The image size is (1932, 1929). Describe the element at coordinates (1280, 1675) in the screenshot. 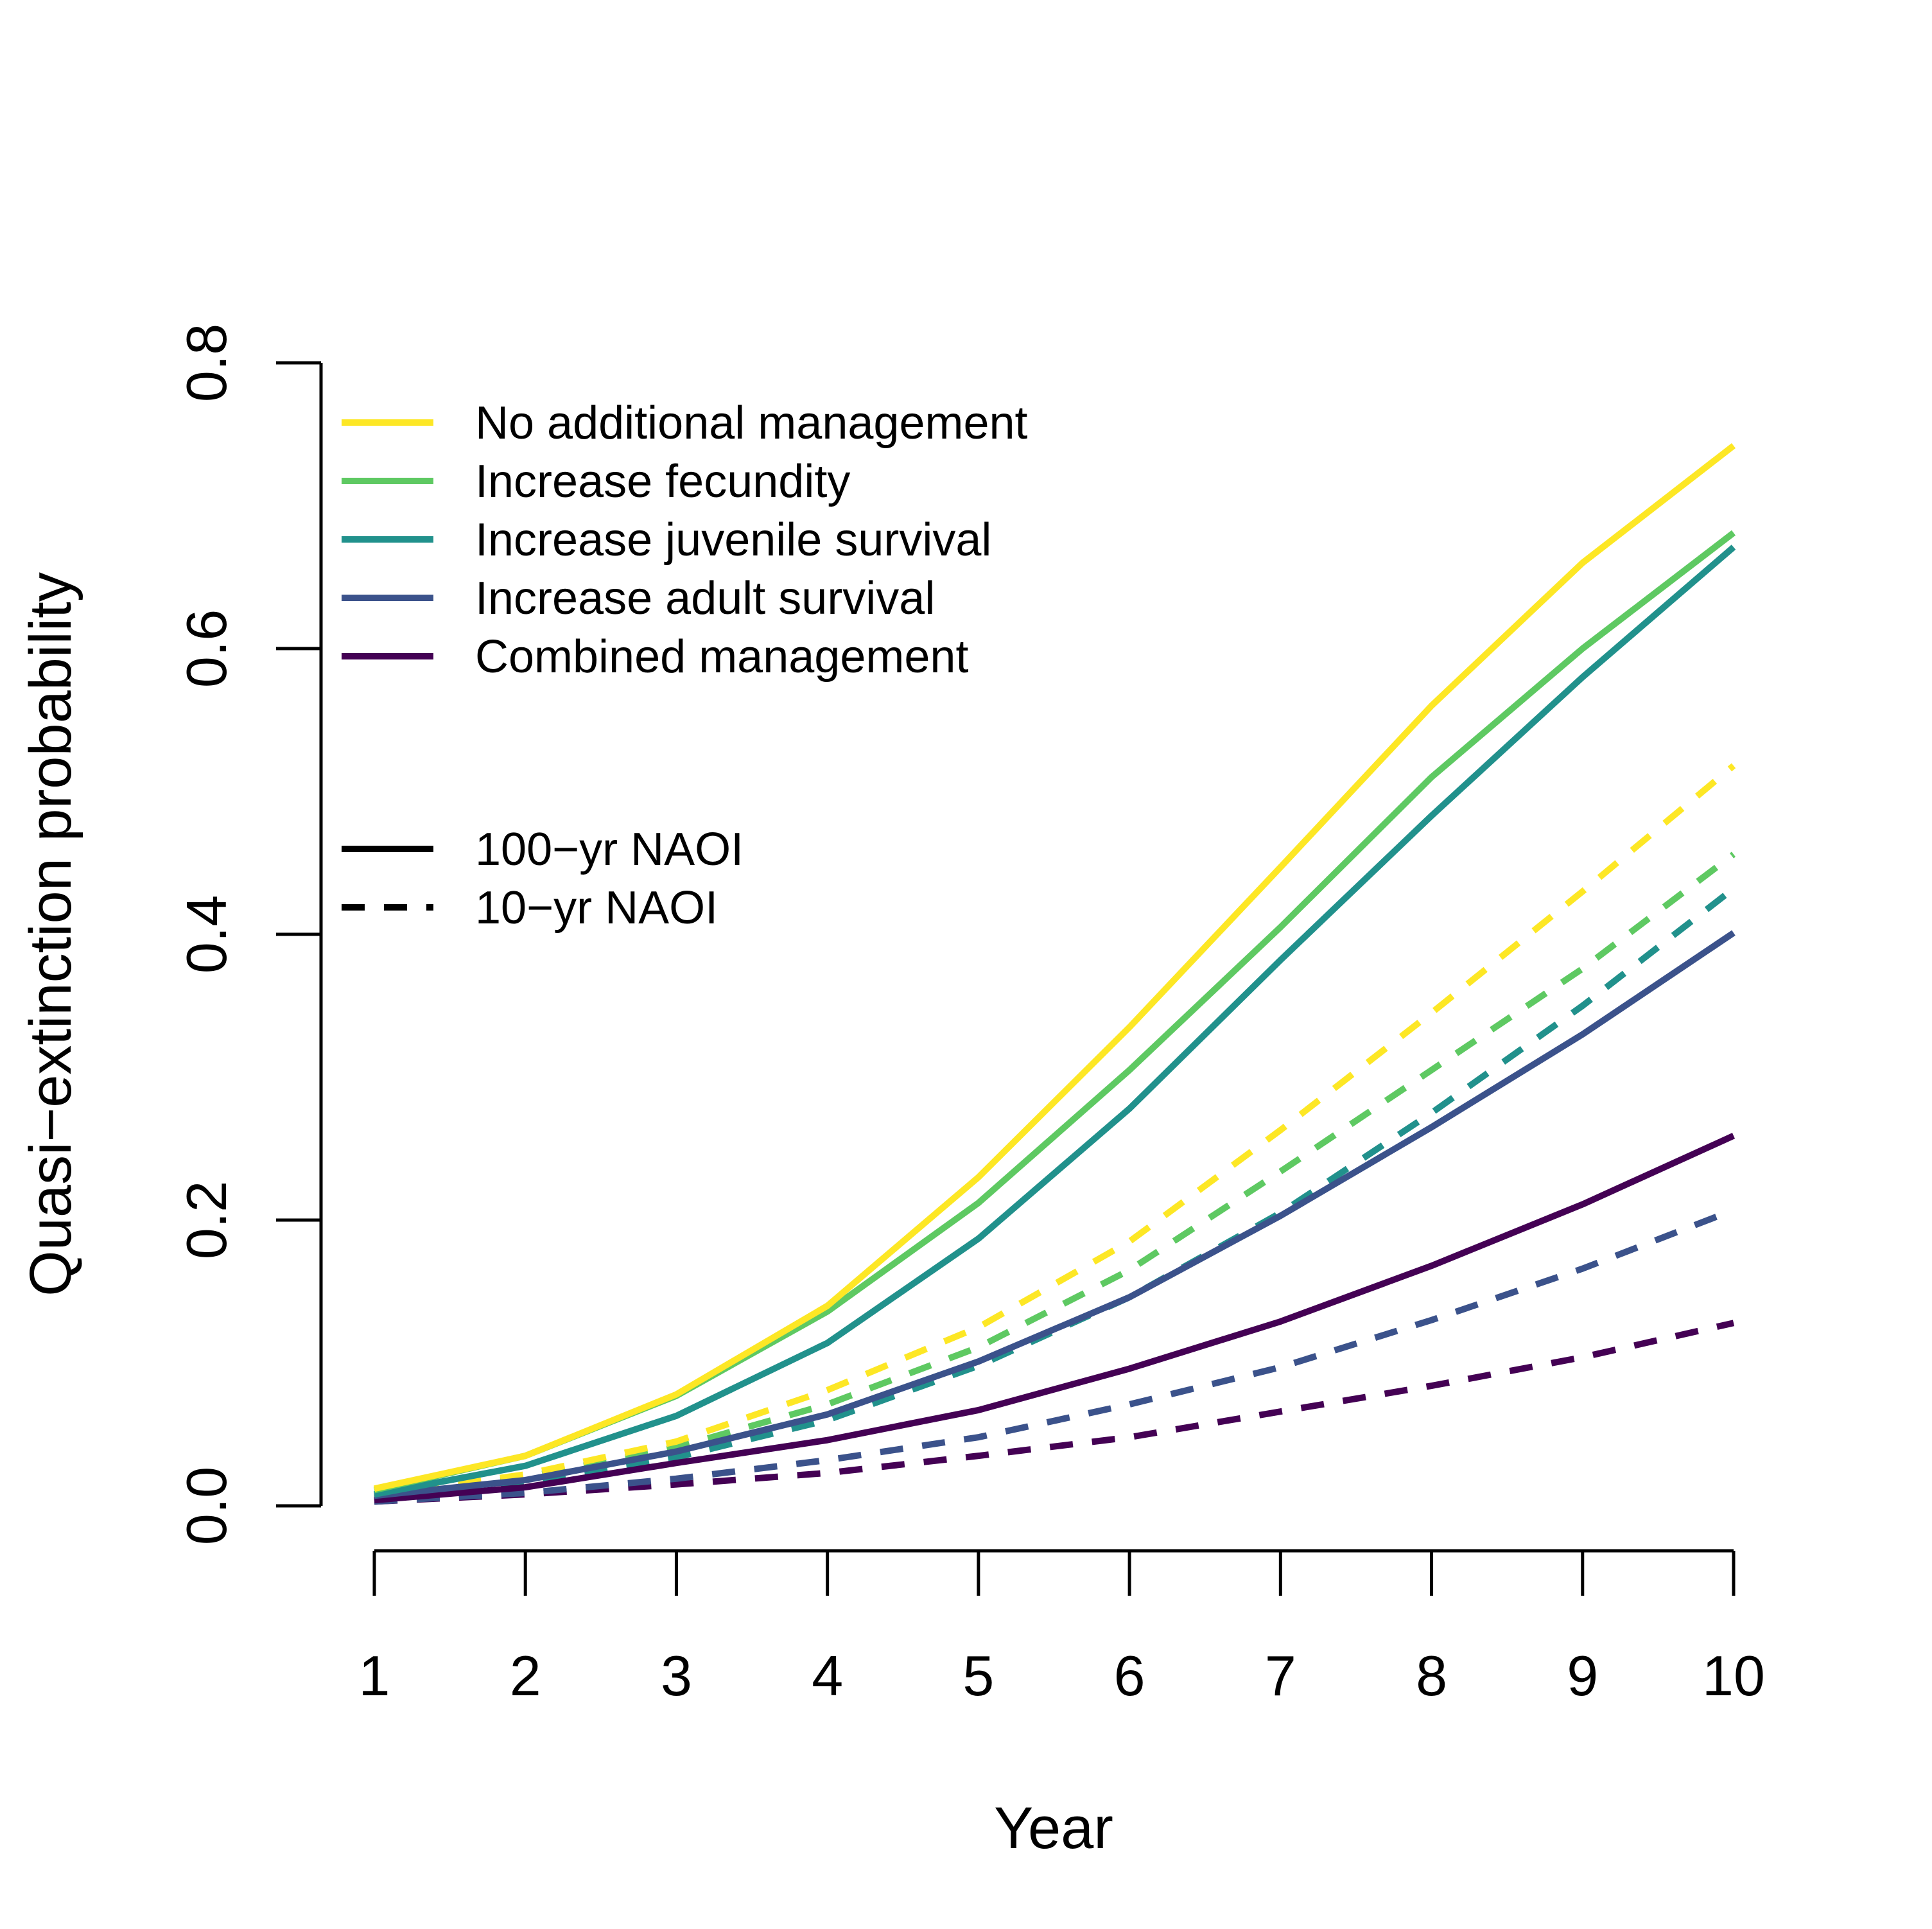

I see `x-tick-label: 7` at that location.